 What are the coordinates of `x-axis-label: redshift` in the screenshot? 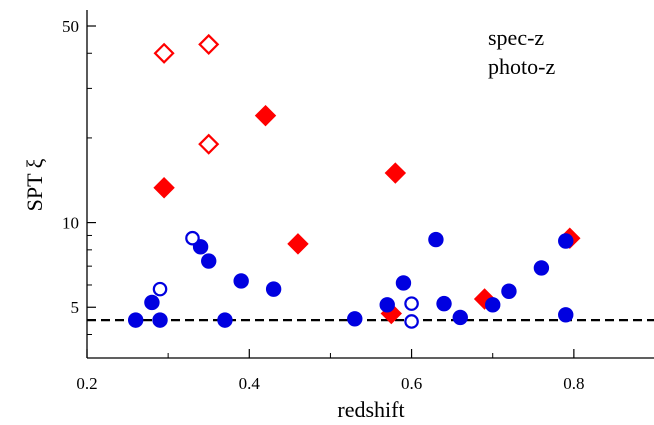 It's located at (370, 409).